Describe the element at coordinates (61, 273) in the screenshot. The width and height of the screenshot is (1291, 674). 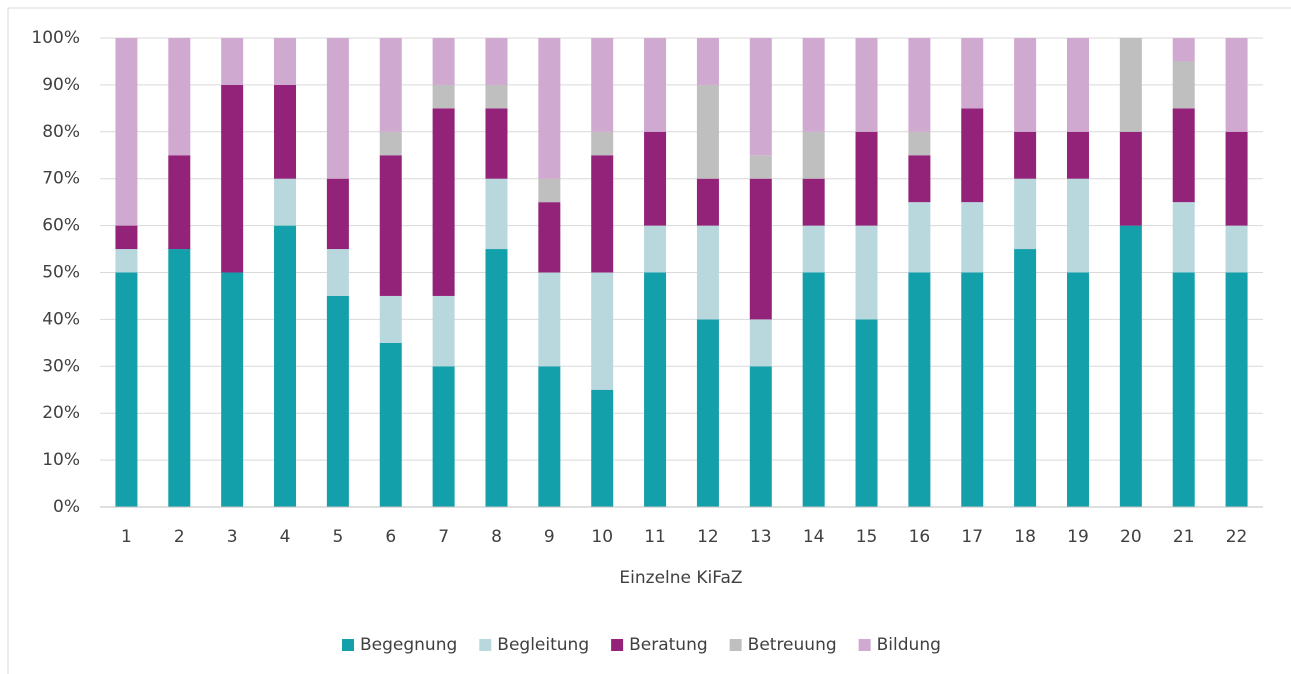
I see `y-tick-label: 50%` at that location.